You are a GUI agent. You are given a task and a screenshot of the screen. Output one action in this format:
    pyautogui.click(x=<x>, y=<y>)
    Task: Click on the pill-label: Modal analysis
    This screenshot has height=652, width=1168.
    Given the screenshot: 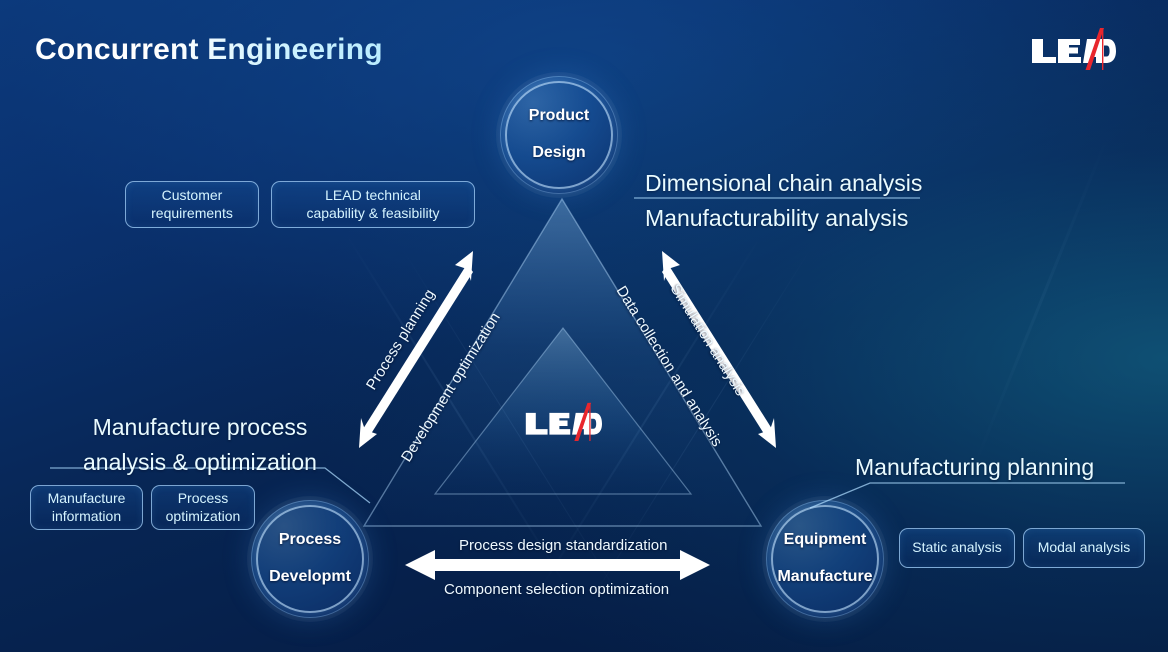 What is the action you would take?
    pyautogui.click(x=1084, y=547)
    